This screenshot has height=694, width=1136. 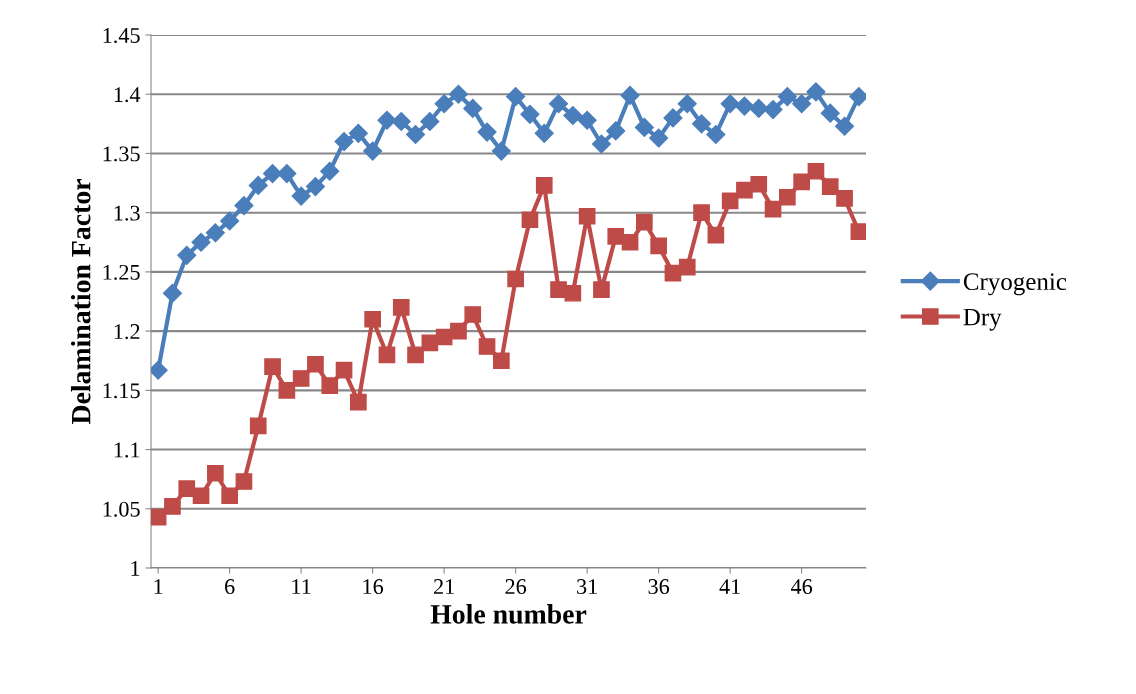 I want to click on x-tick-label: 41, so click(x=729, y=586).